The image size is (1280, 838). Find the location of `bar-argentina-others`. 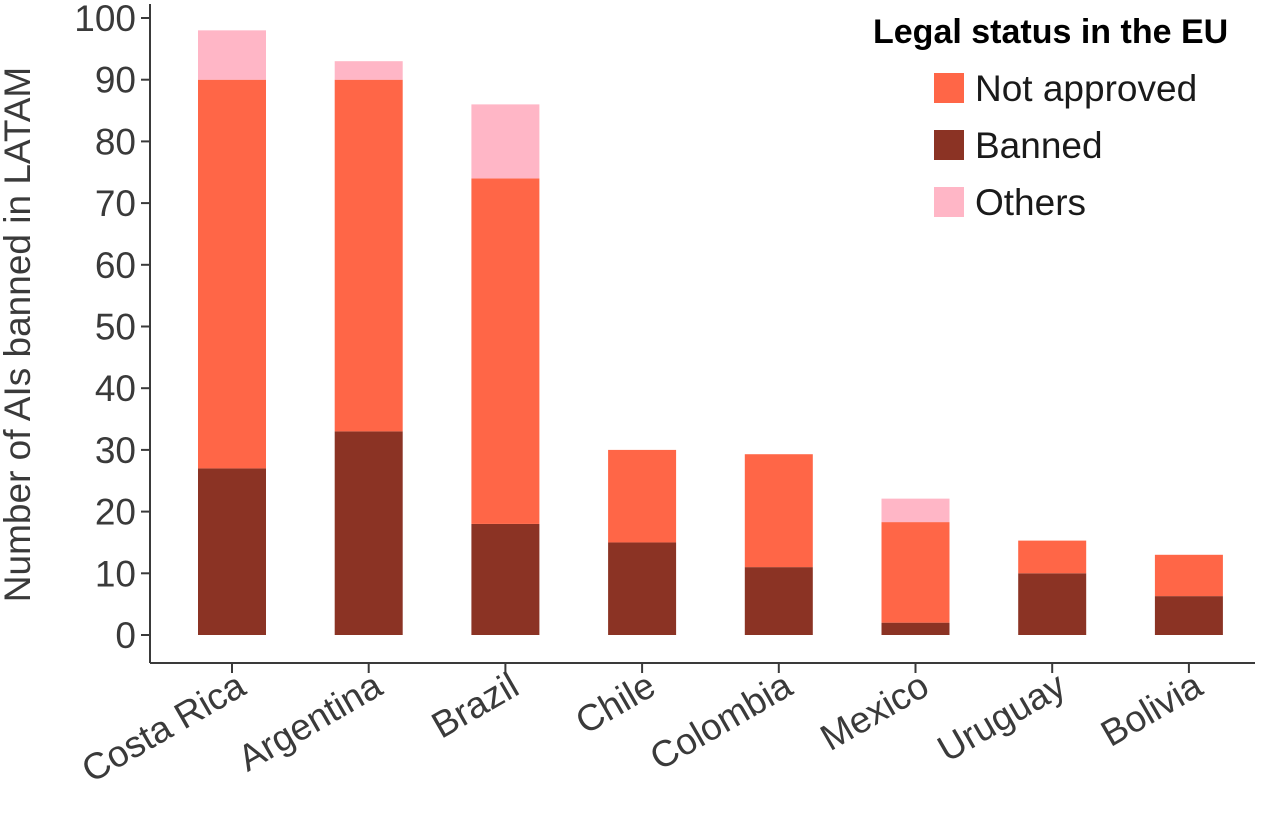

bar-argentina-others is located at coordinates (368, 70).